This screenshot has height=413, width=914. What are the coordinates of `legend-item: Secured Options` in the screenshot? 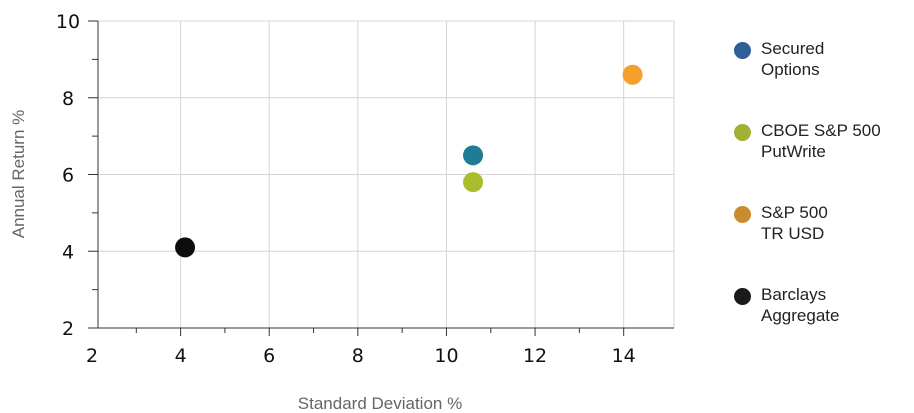 It's located at (821, 79).